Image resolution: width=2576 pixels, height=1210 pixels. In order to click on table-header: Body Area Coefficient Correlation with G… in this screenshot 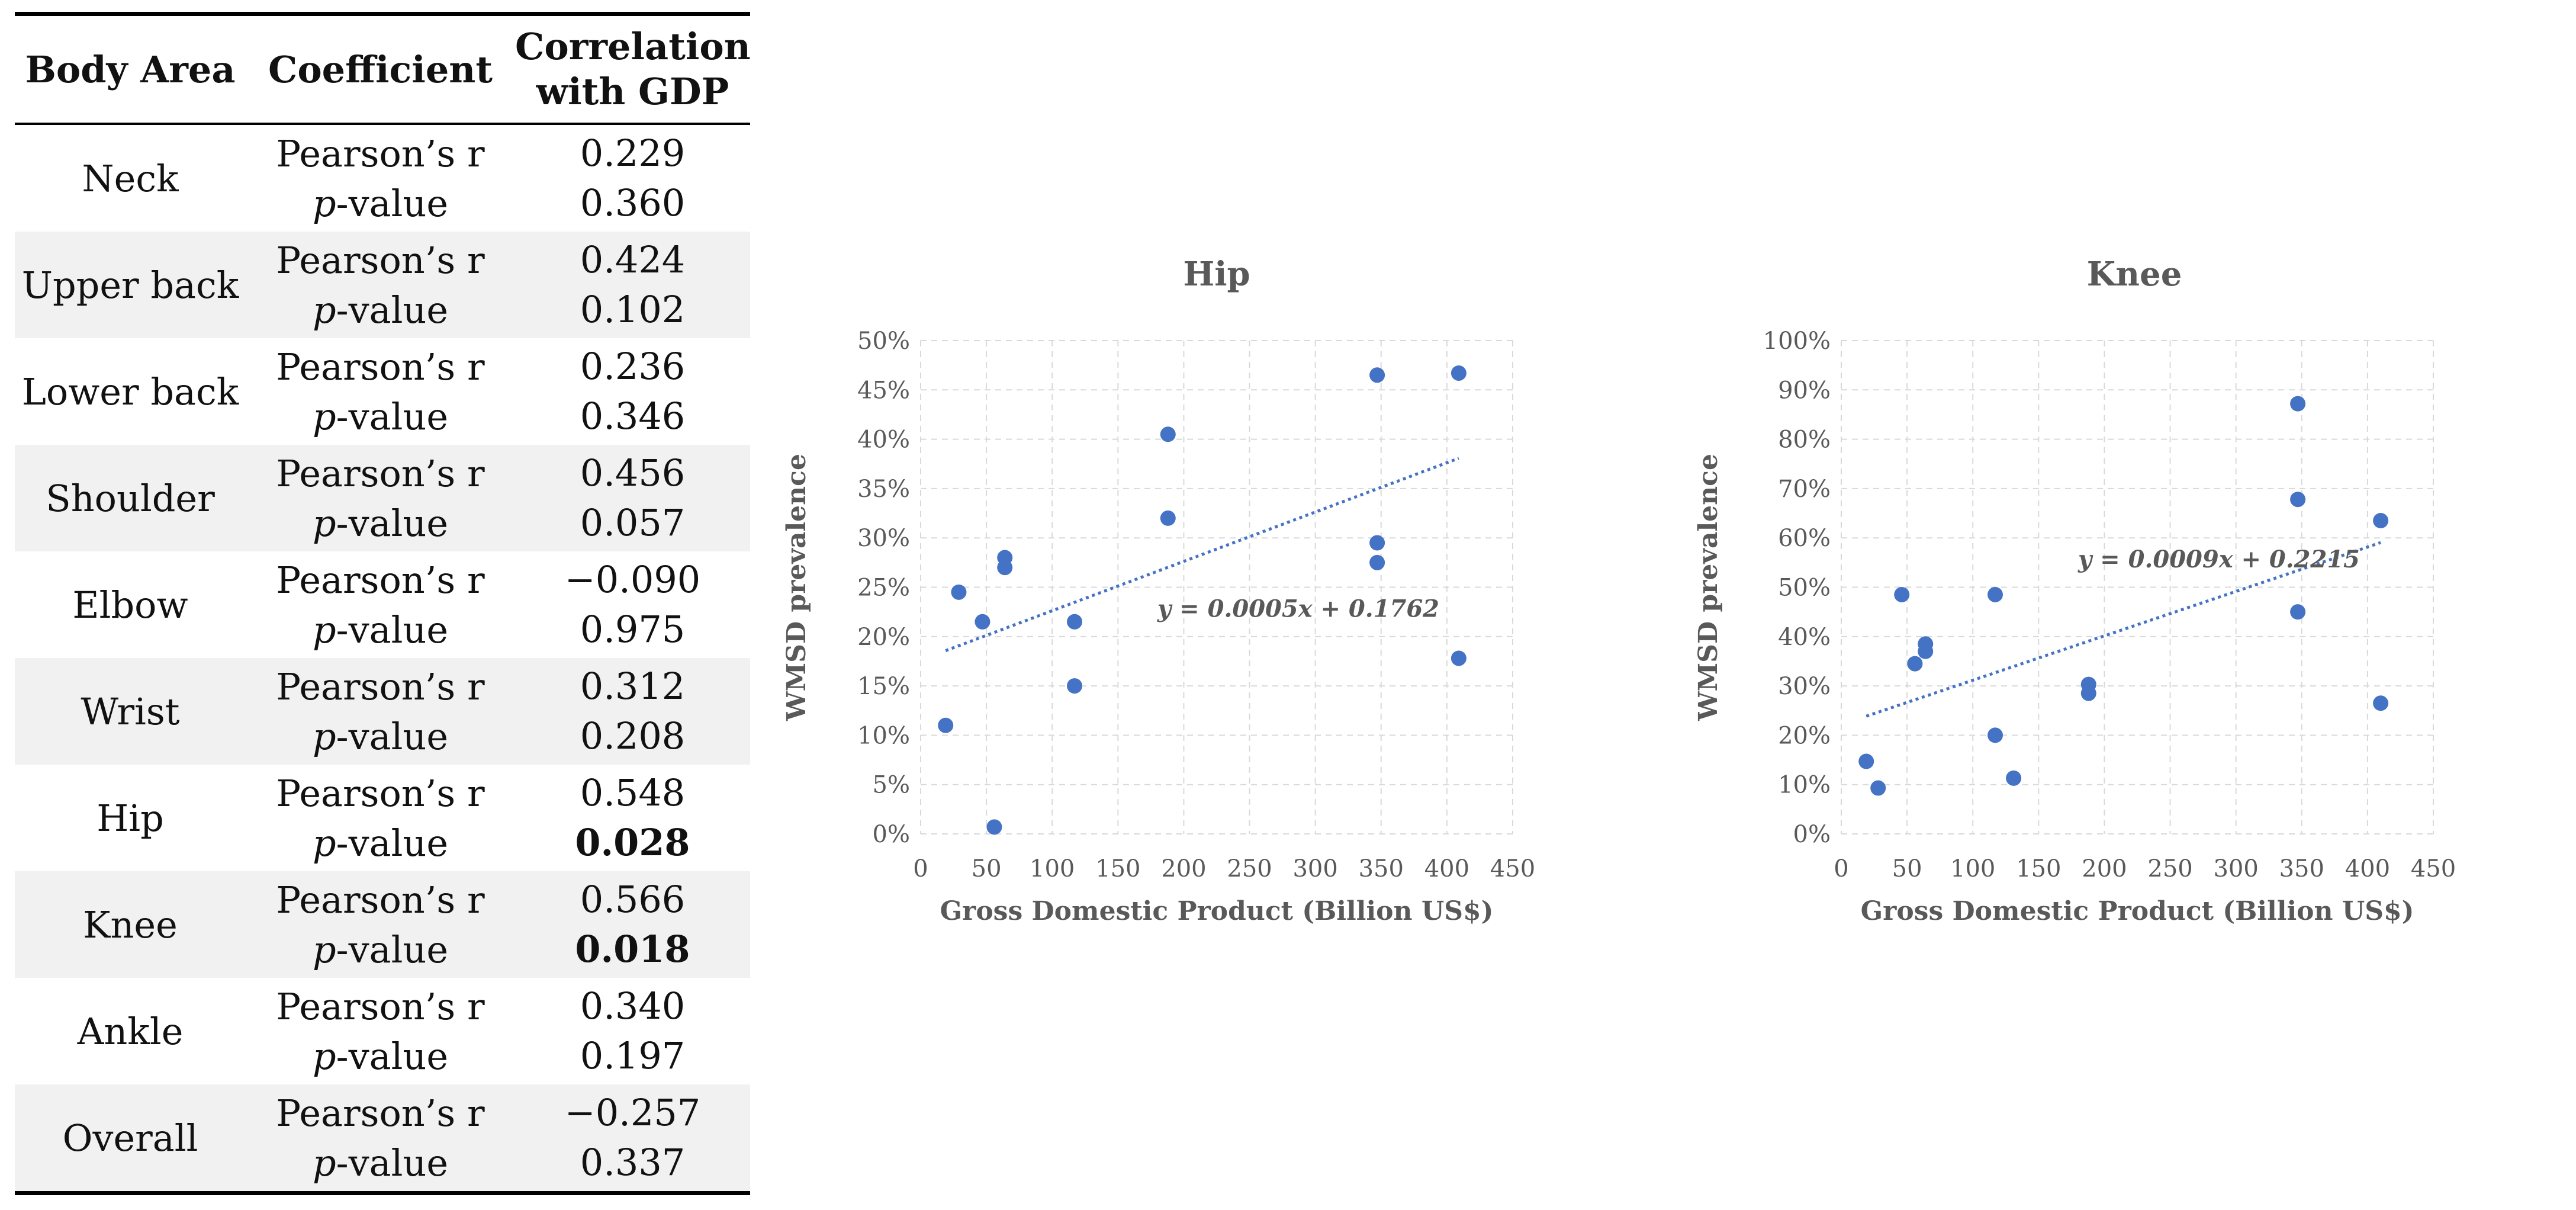, I will do `click(382, 69)`.